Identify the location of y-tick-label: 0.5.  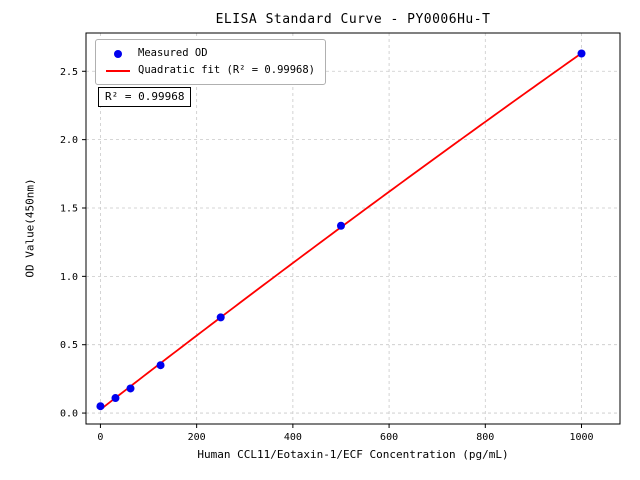
(69, 345).